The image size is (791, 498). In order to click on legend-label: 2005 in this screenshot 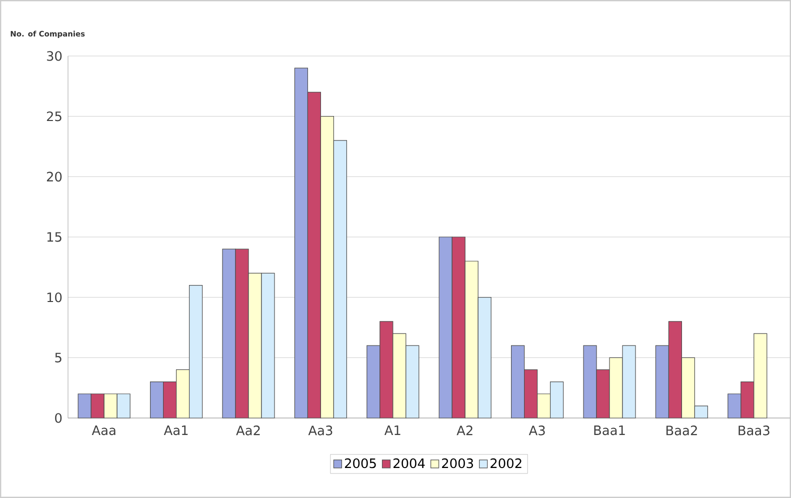, I will do `click(360, 463)`.